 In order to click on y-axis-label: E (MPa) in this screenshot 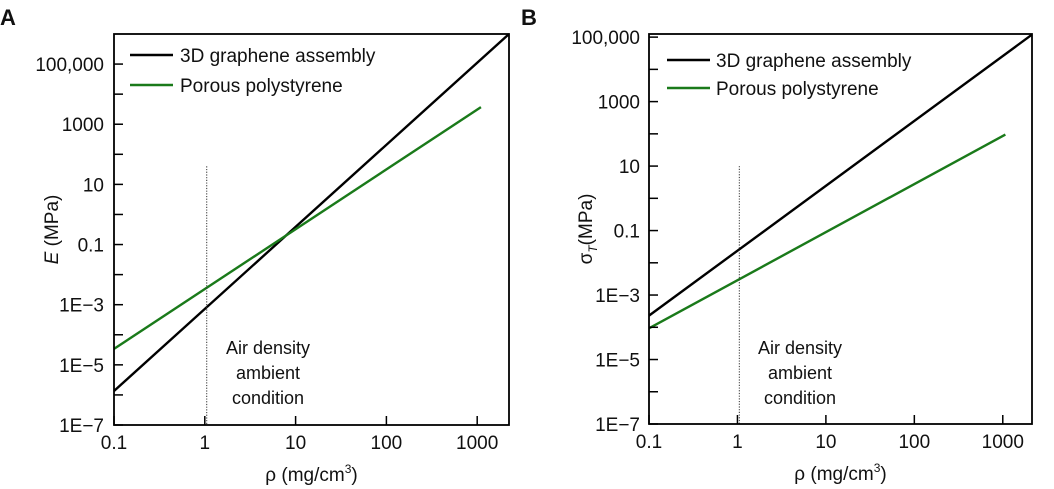, I will do `click(52, 230)`.